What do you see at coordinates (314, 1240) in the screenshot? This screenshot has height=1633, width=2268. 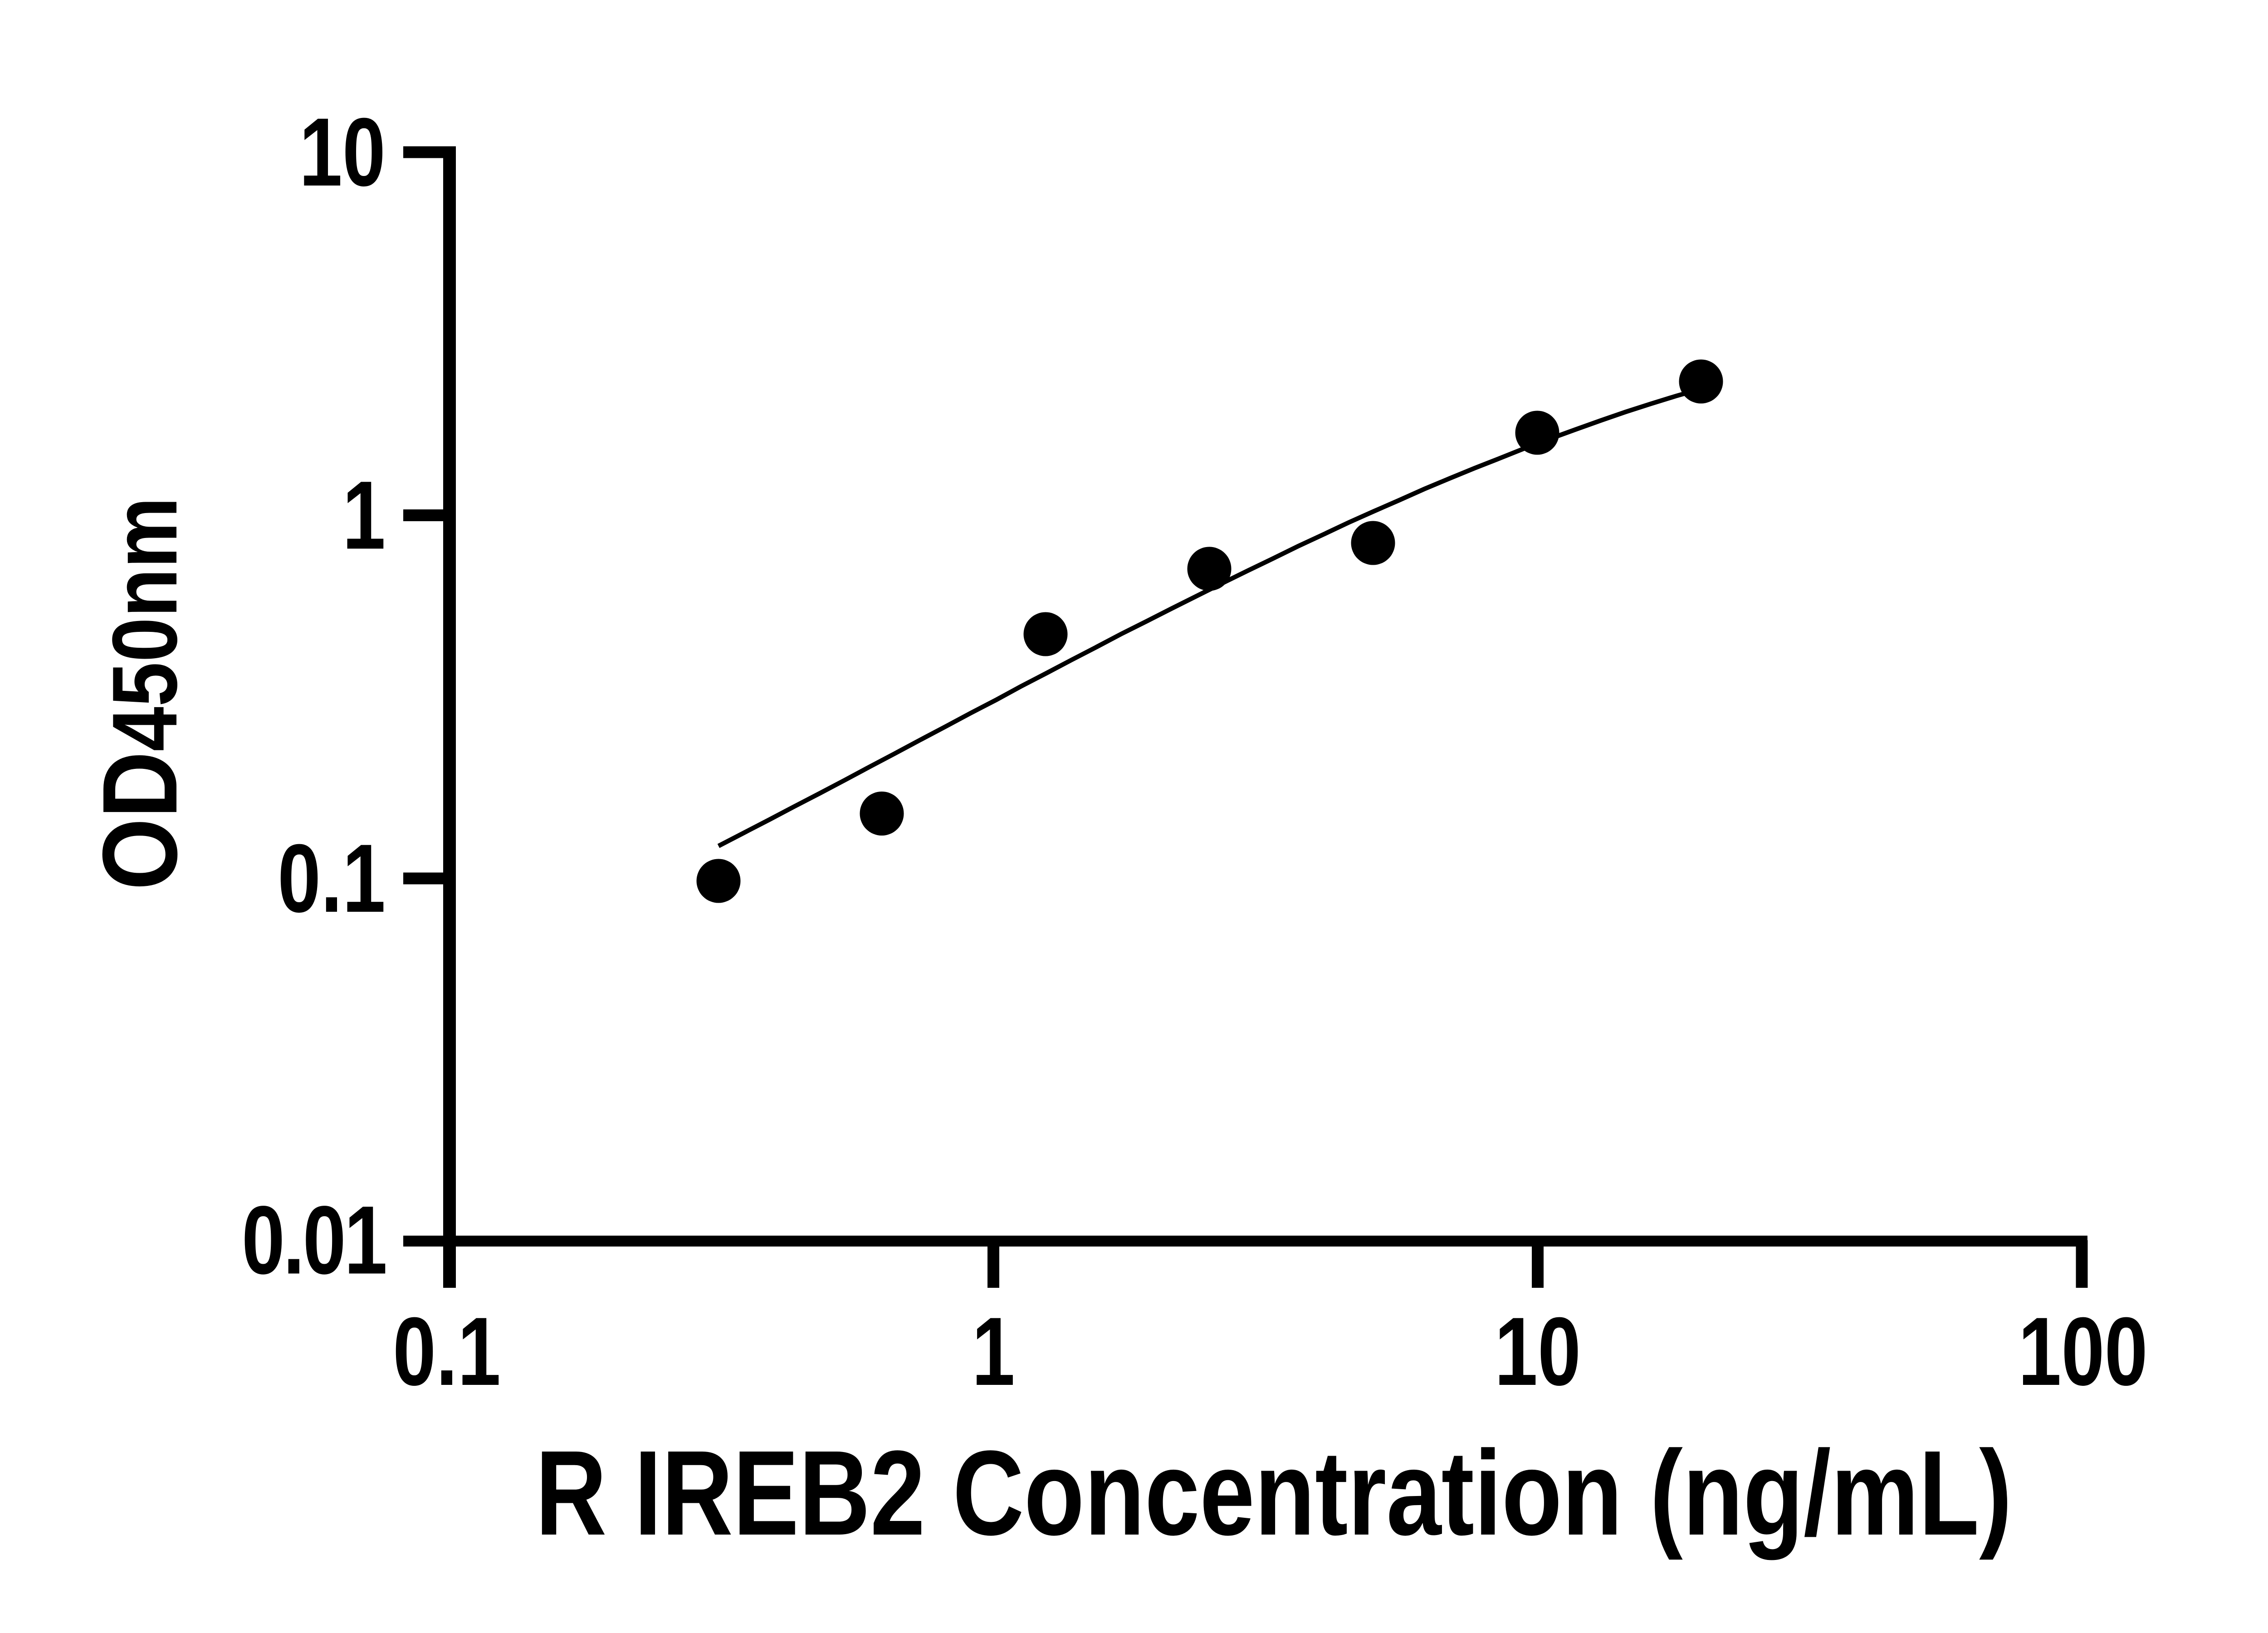 I see `svg-text: 0.01` at bounding box center [314, 1240].